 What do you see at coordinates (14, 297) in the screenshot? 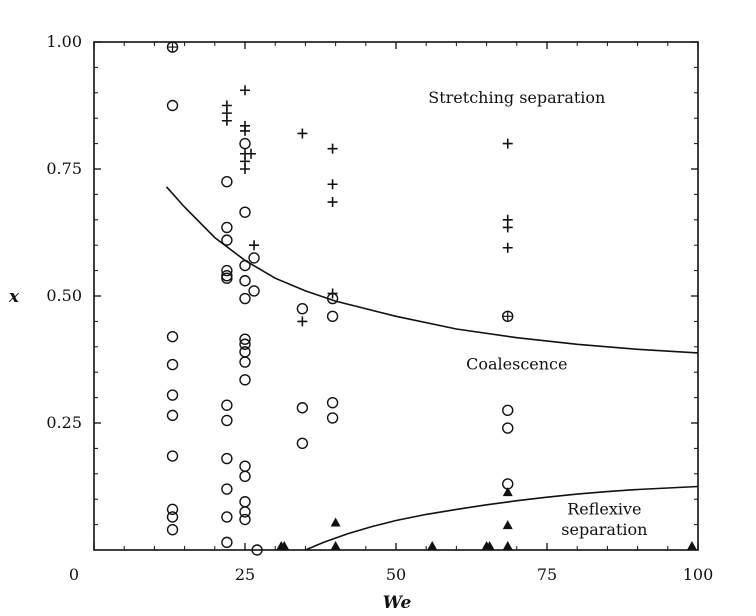
I see `y-axis-title: x` at bounding box center [14, 297].